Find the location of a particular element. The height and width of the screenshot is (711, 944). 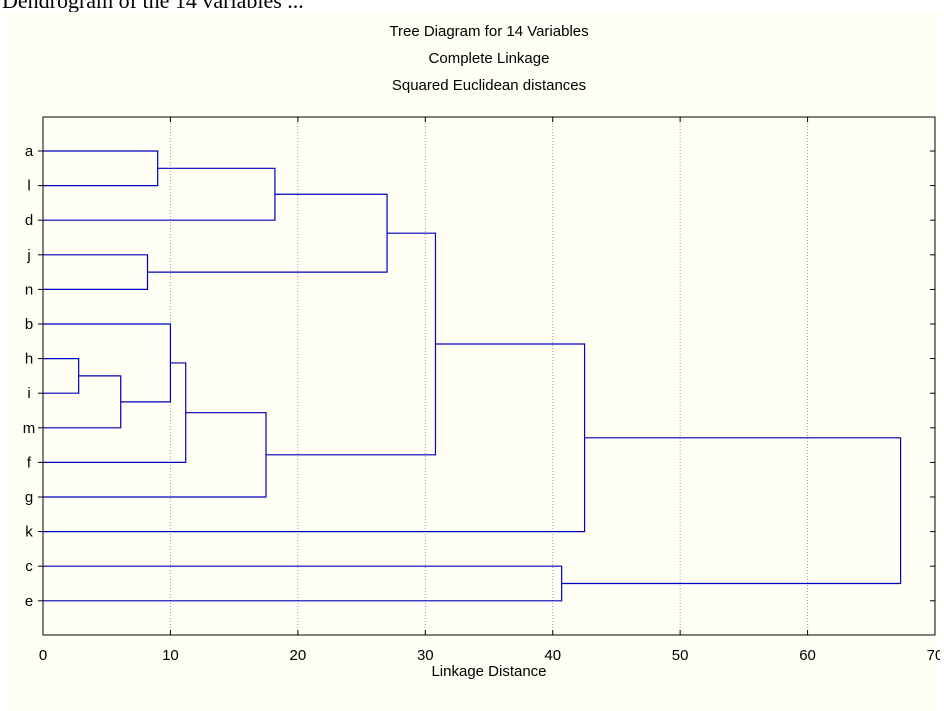

title-line-2: Complete Linkage is located at coordinates (489, 58).